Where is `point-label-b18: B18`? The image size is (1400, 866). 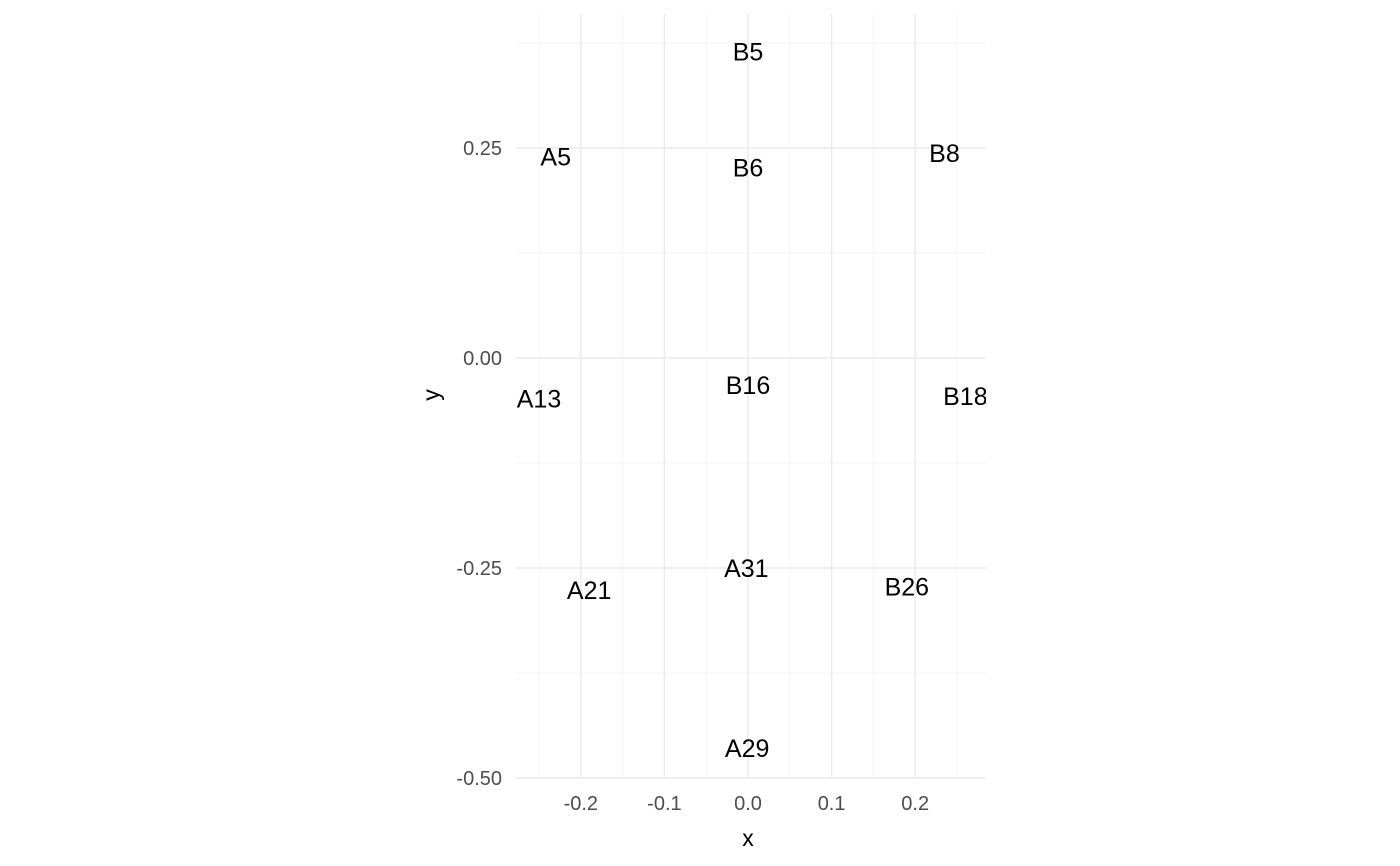
point-label-b18: B18 is located at coordinates (965, 397).